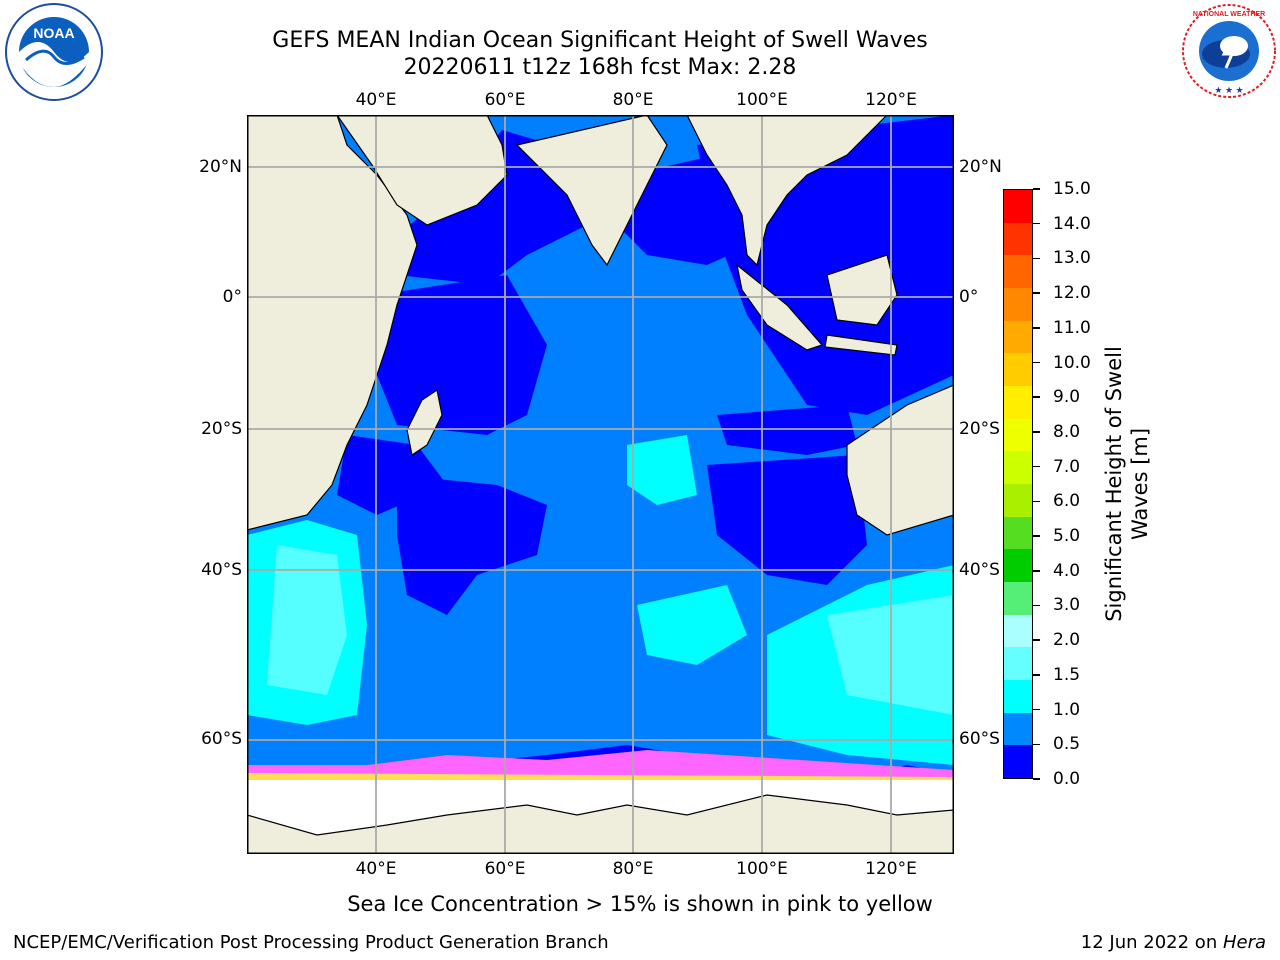  What do you see at coordinates (600, 67) in the screenshot?
I see `map-subtitle: 20220611 t12z 168h fcst Max: 2.28` at bounding box center [600, 67].